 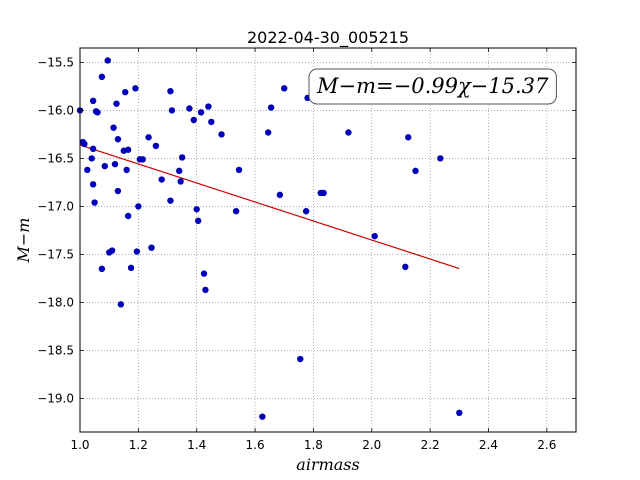 I want to click on annotation-box: M−m=−0.99χ−15.37, so click(x=432, y=86).